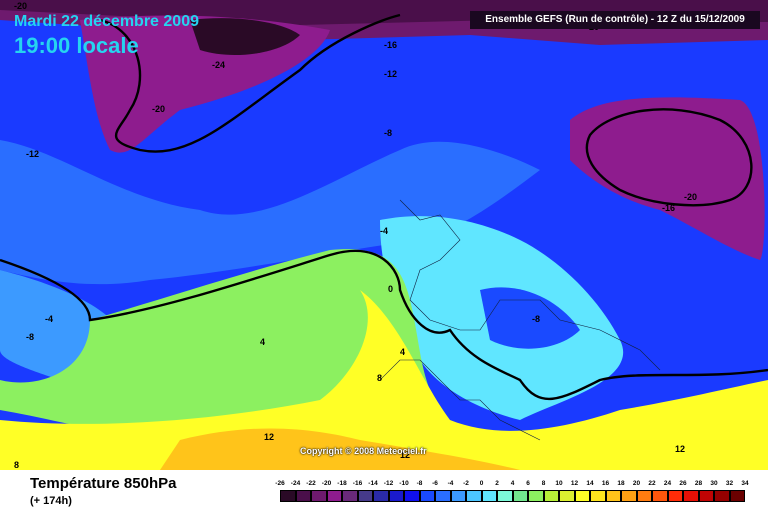 This screenshot has height=512, width=768. What do you see at coordinates (450, 483) in the screenshot?
I see `legend-tick-label: -4` at bounding box center [450, 483].